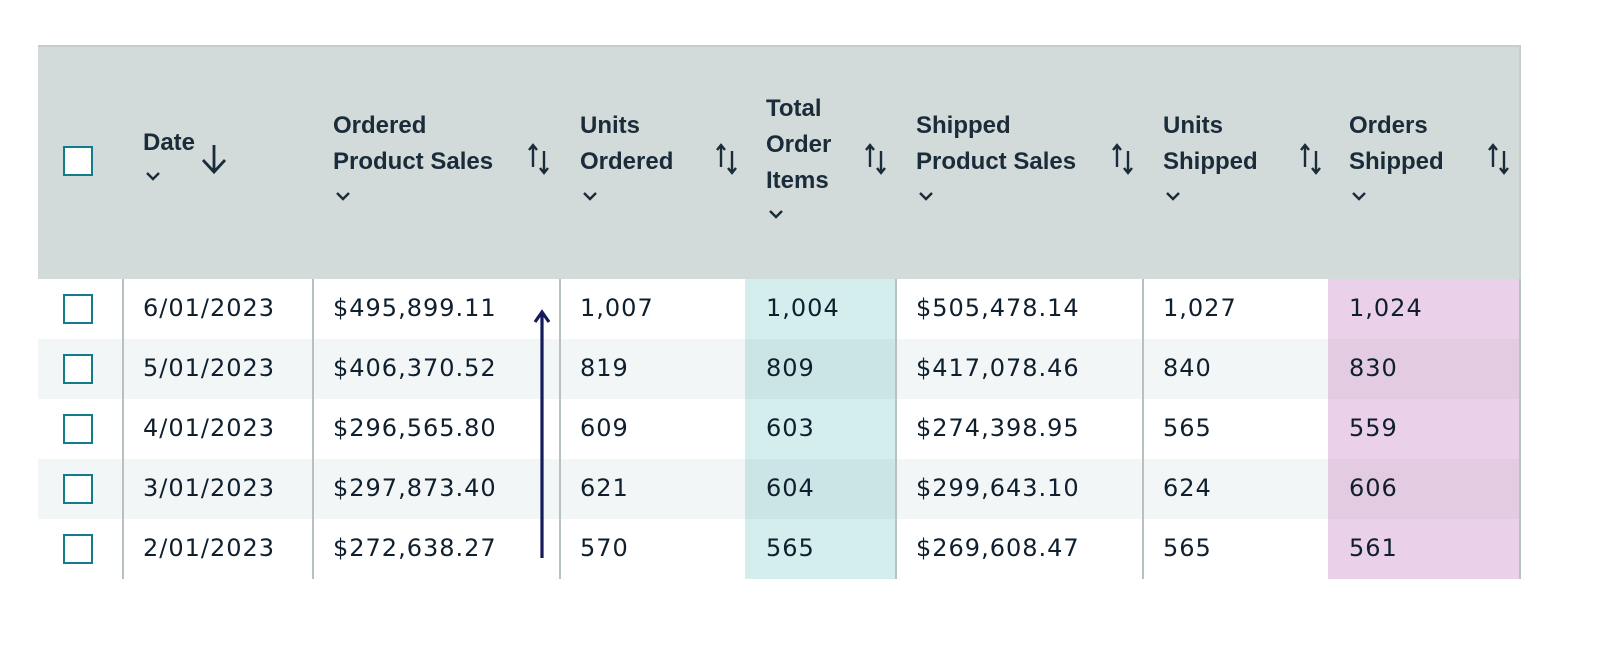 Image resolution: width=1615 pixels, height=659 pixels. Describe the element at coordinates (821, 429) in the screenshot. I see `cell-total-order-items: 603` at that location.